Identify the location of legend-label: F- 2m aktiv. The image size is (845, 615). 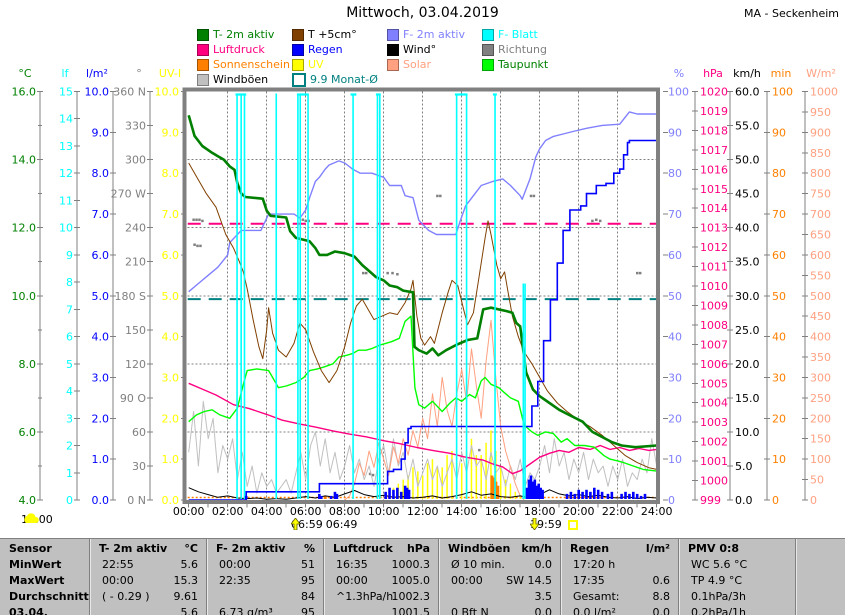
(434, 34).